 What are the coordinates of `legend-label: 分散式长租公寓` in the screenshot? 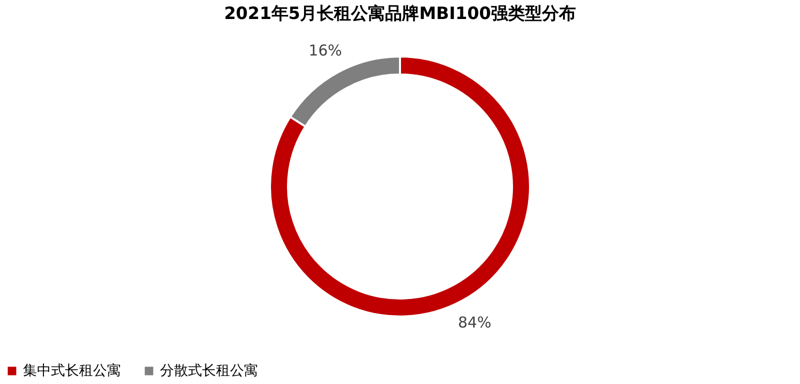 It's located at (209, 371).